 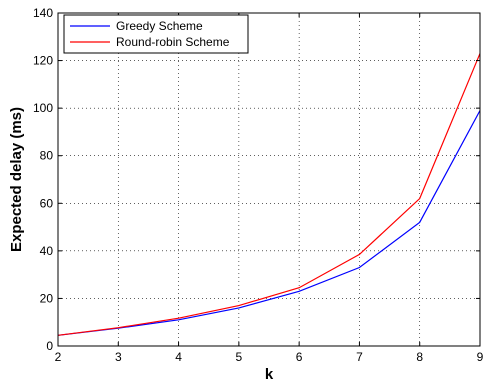 What do you see at coordinates (58, 357) in the screenshot?
I see `x-tick-label: 2` at bounding box center [58, 357].